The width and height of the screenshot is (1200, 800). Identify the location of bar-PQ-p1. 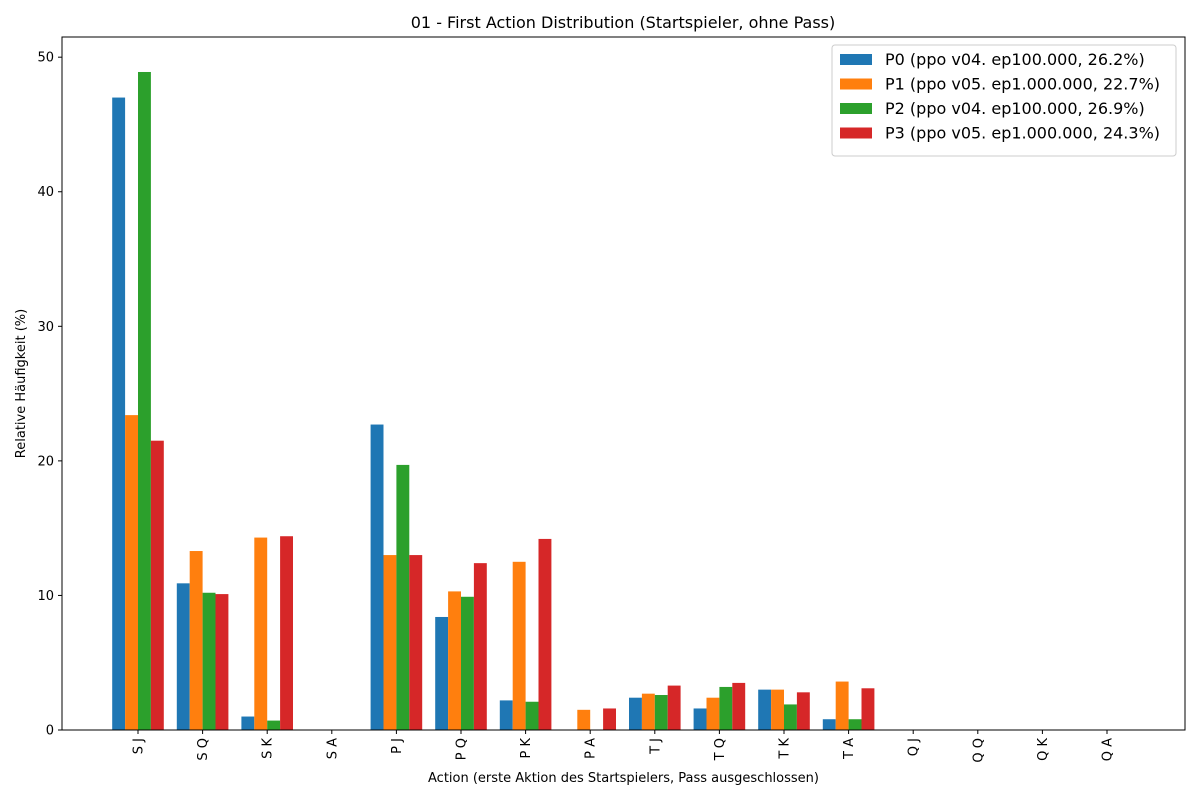
(454, 660).